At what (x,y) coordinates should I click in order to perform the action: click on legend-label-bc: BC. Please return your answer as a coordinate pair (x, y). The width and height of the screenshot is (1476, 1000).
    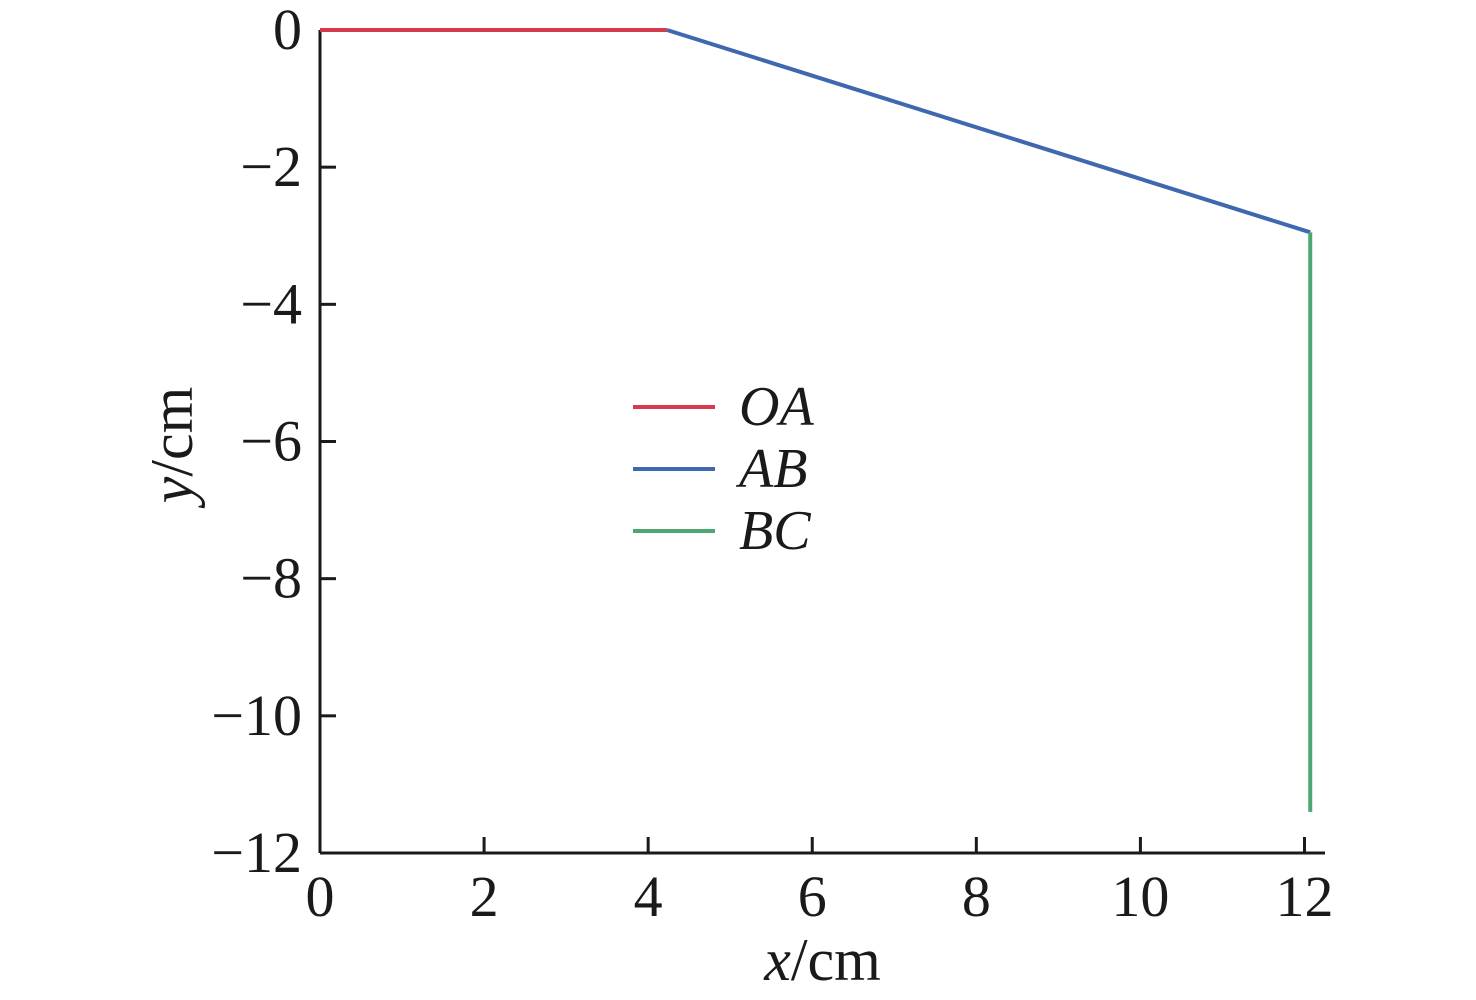
    Looking at the image, I should click on (775, 531).